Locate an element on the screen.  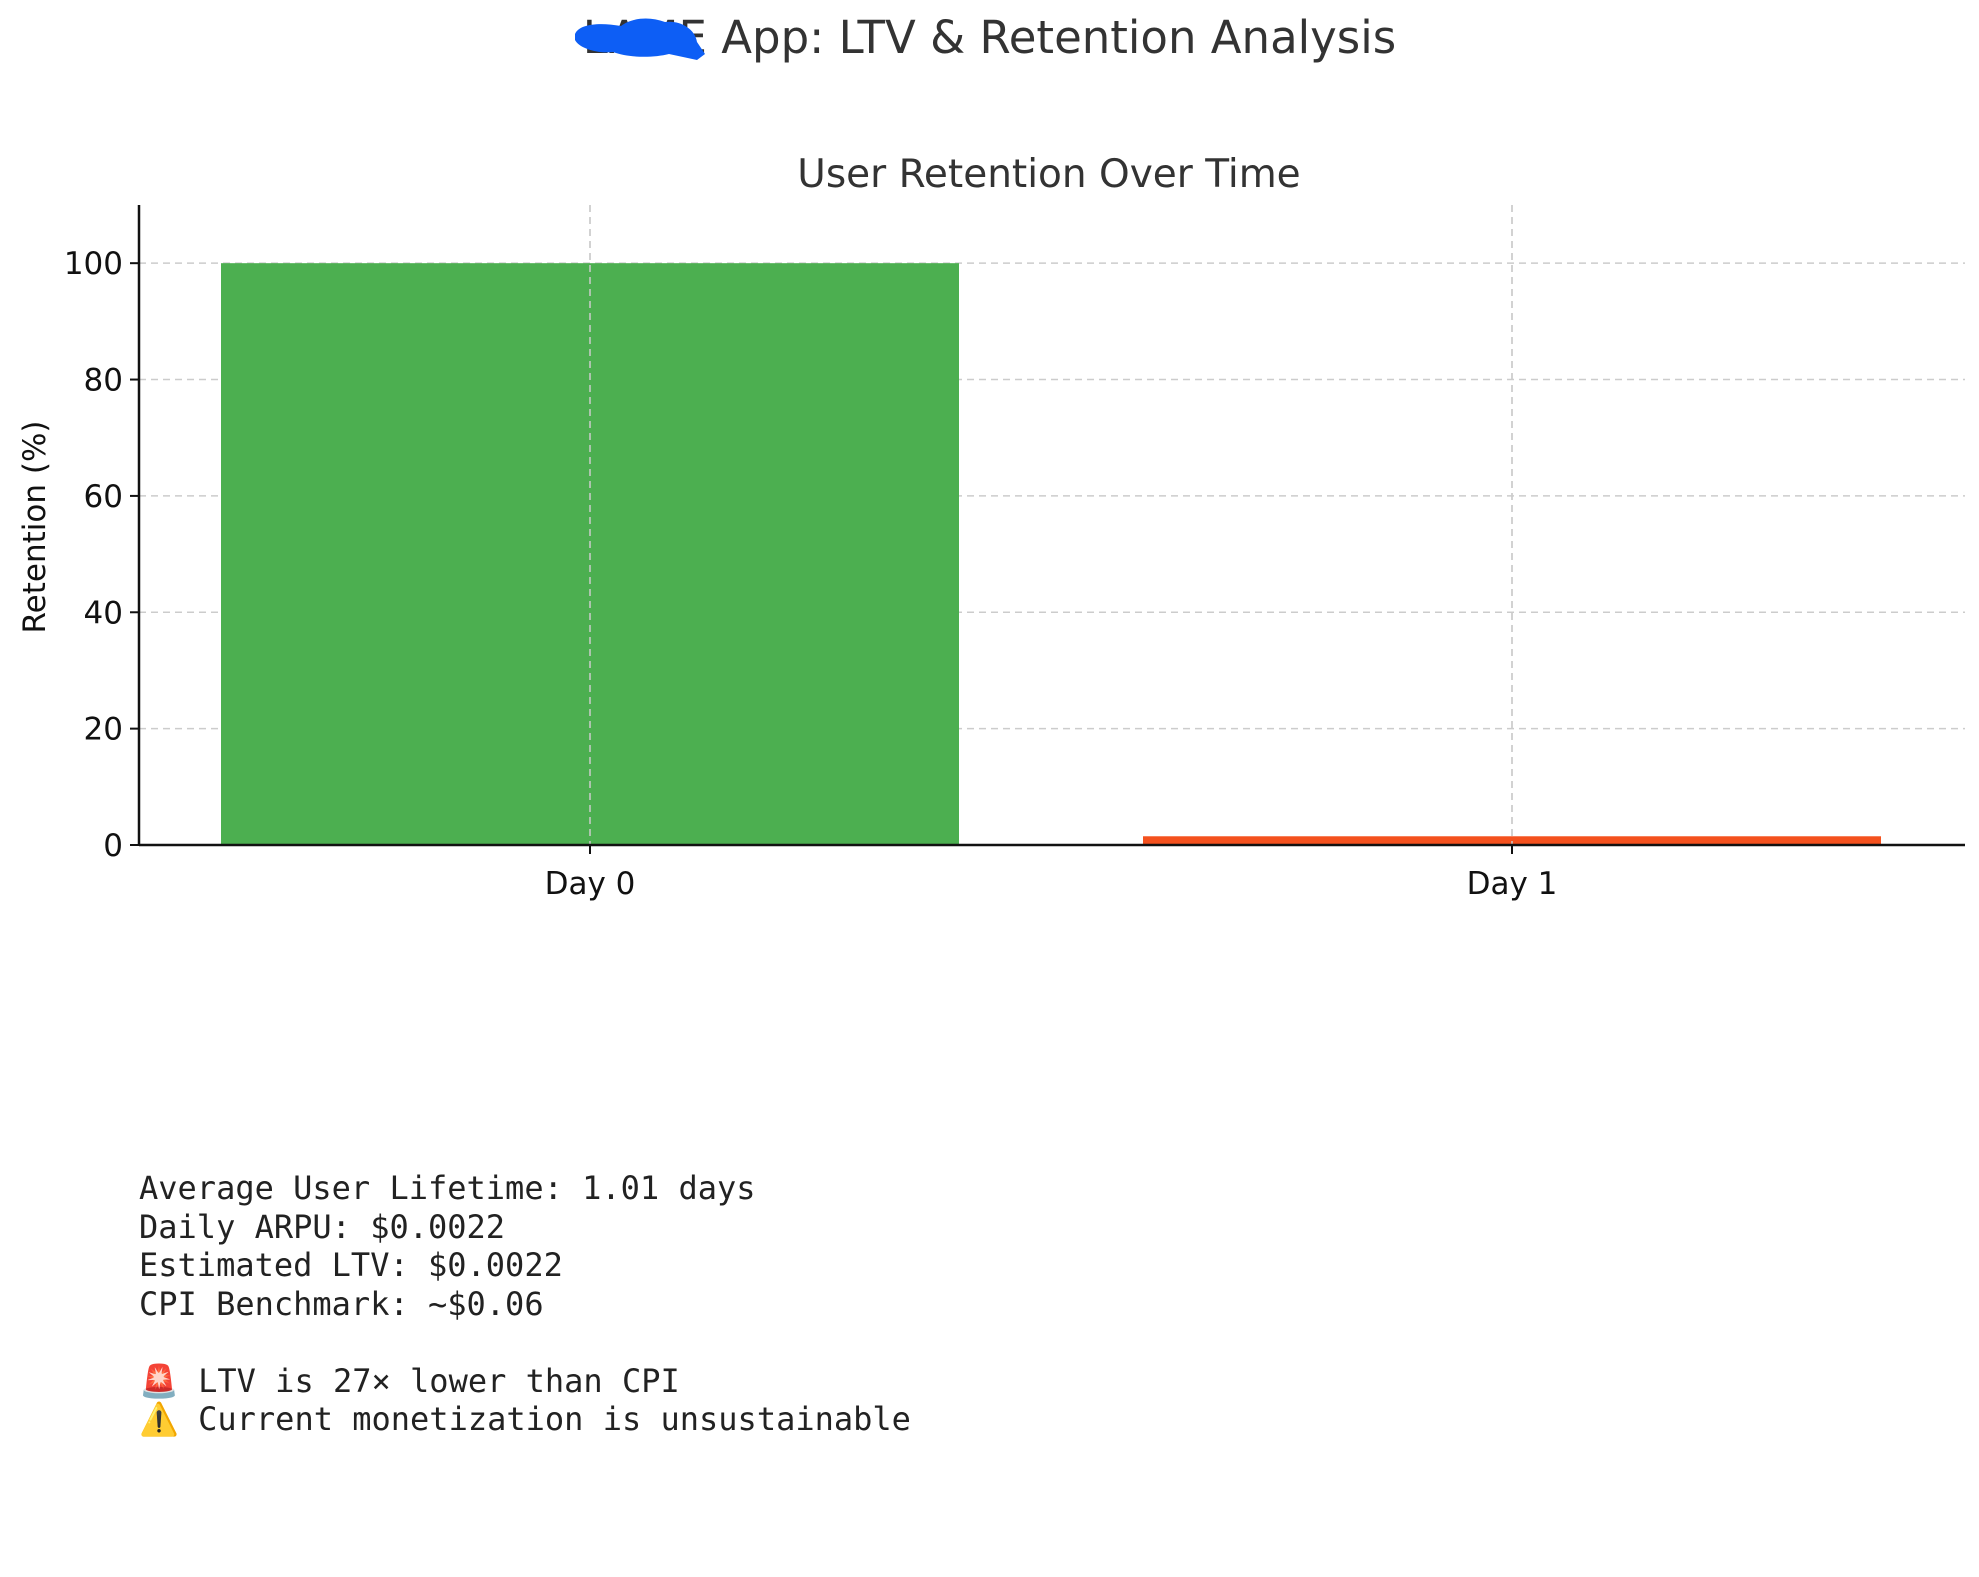
y-axis-ticks: 0 20 40 60 80 100 is located at coordinates (101, 555).